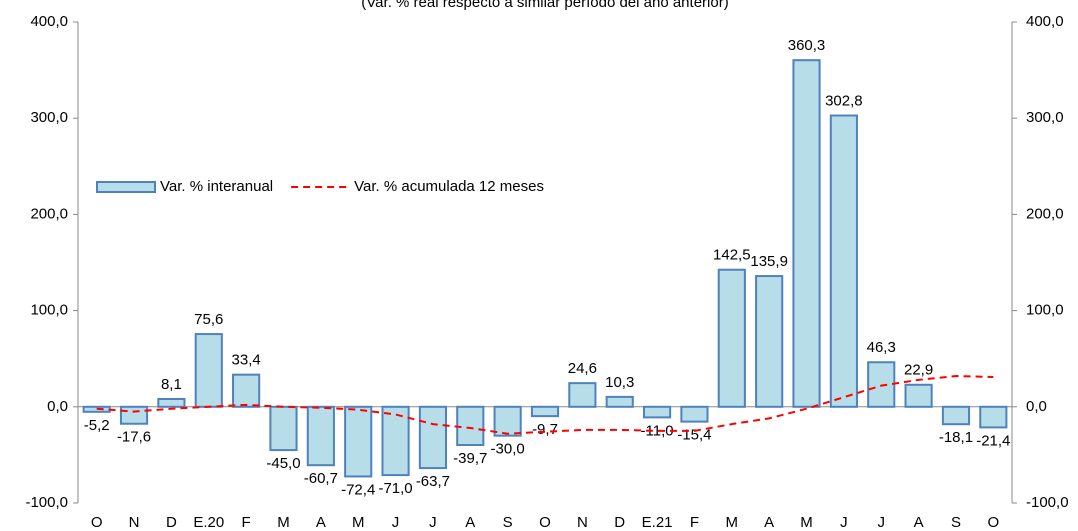 This screenshot has height=531, width=1078. Describe the element at coordinates (216, 186) in the screenshot. I see `legend-label: Var. % interanual` at that location.